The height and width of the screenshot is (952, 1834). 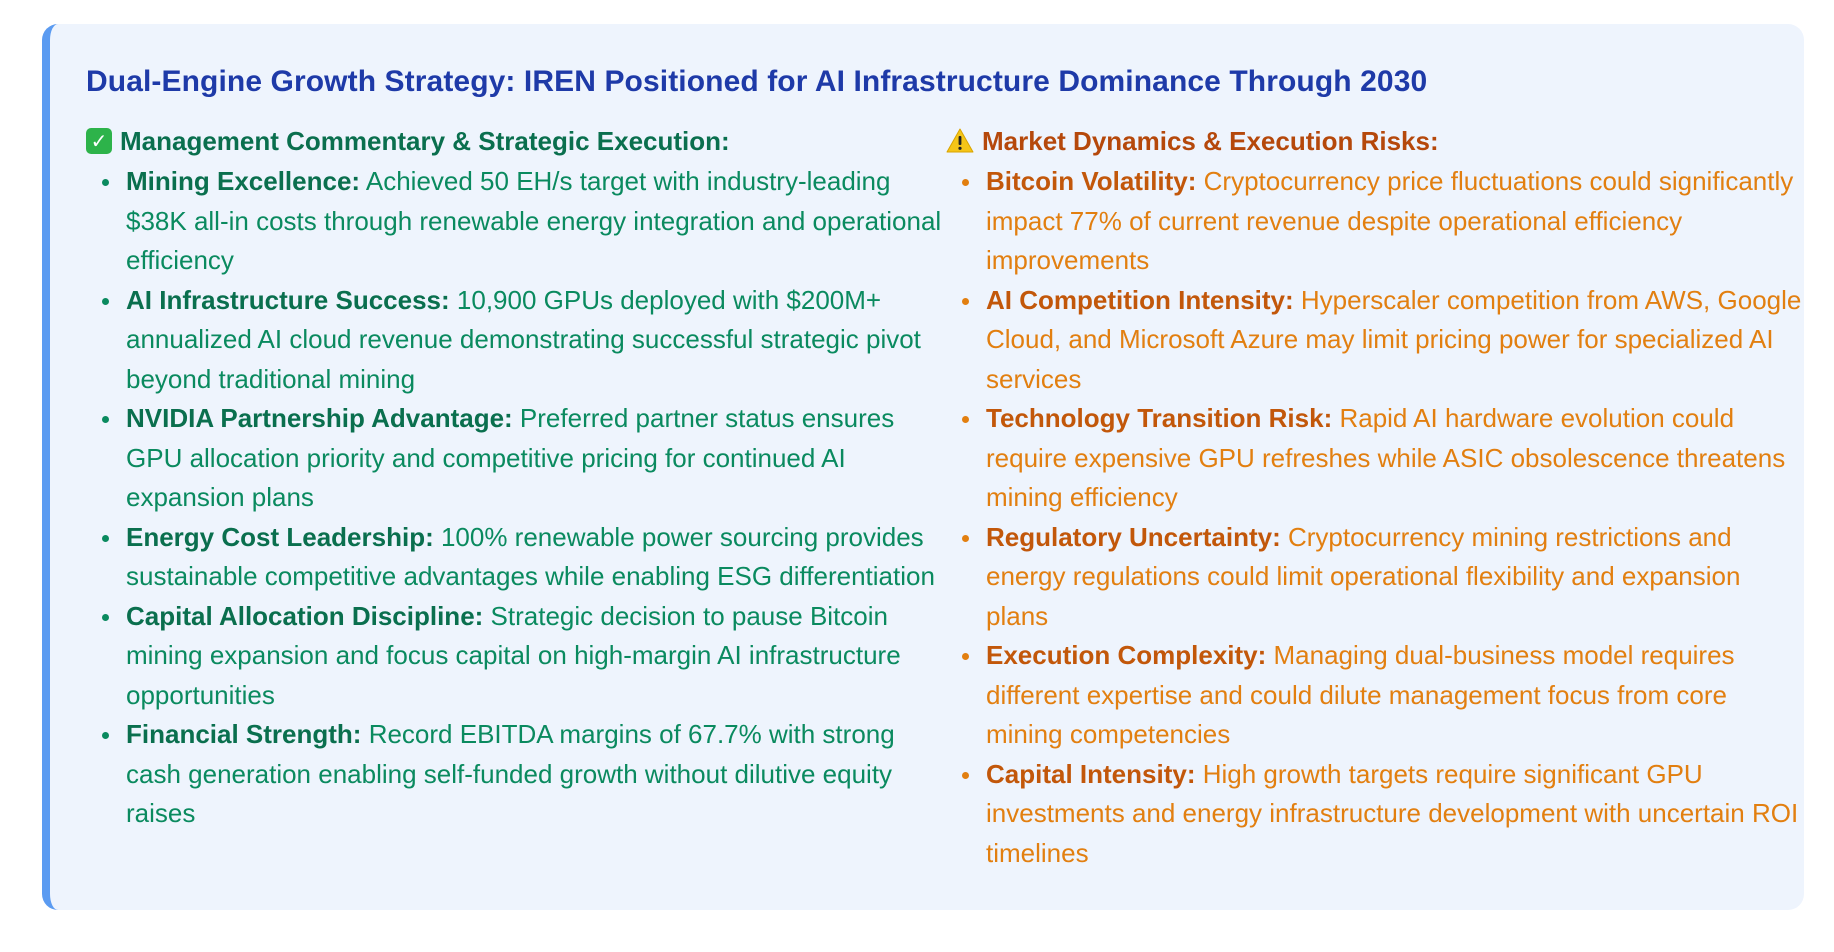 I want to click on item-label: Technology Transition Risk:, so click(x=1159, y=418).